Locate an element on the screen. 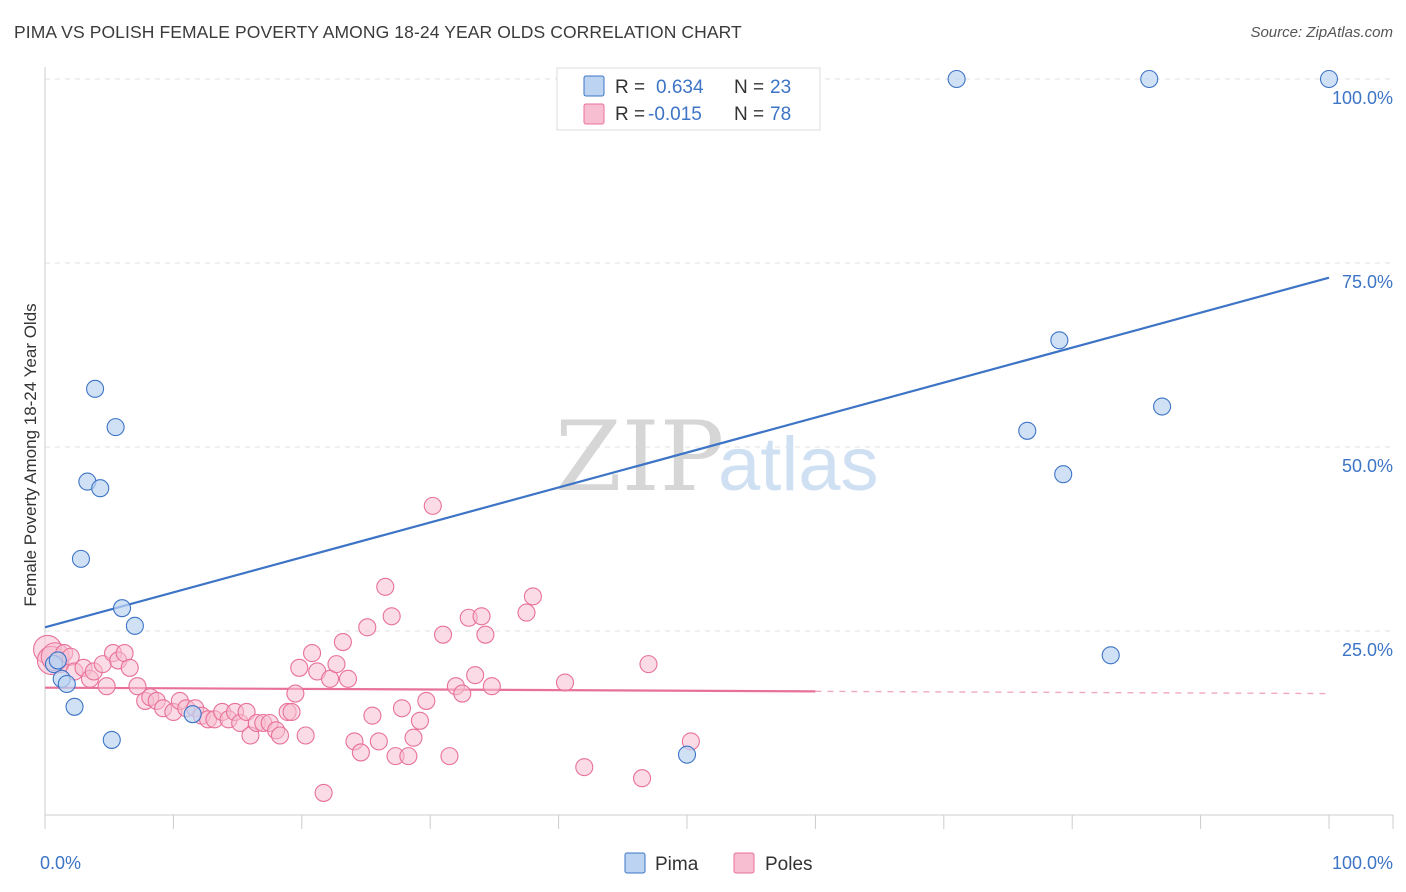  legend-n-label-pima: N = is located at coordinates (749, 87).